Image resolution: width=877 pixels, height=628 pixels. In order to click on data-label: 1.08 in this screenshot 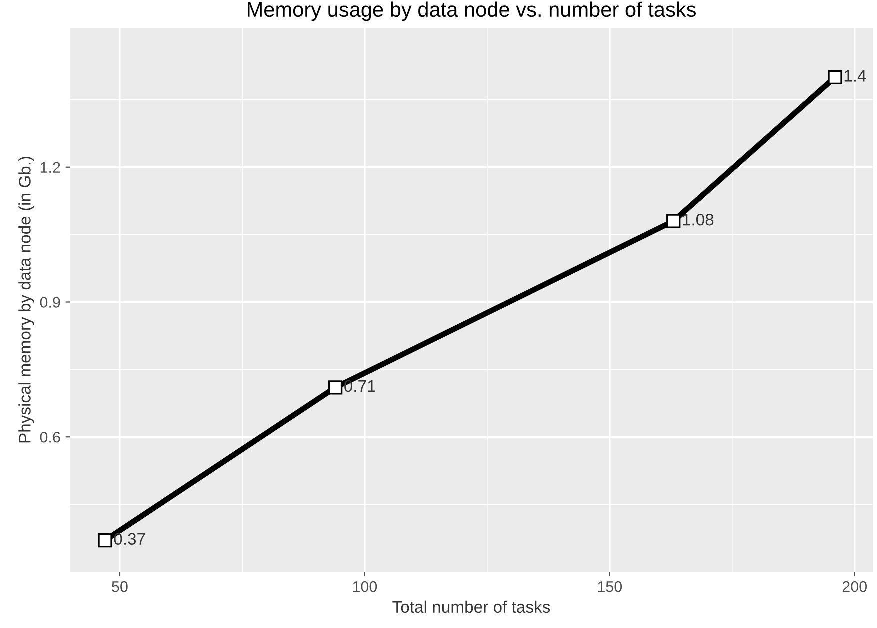, I will do `click(698, 220)`.